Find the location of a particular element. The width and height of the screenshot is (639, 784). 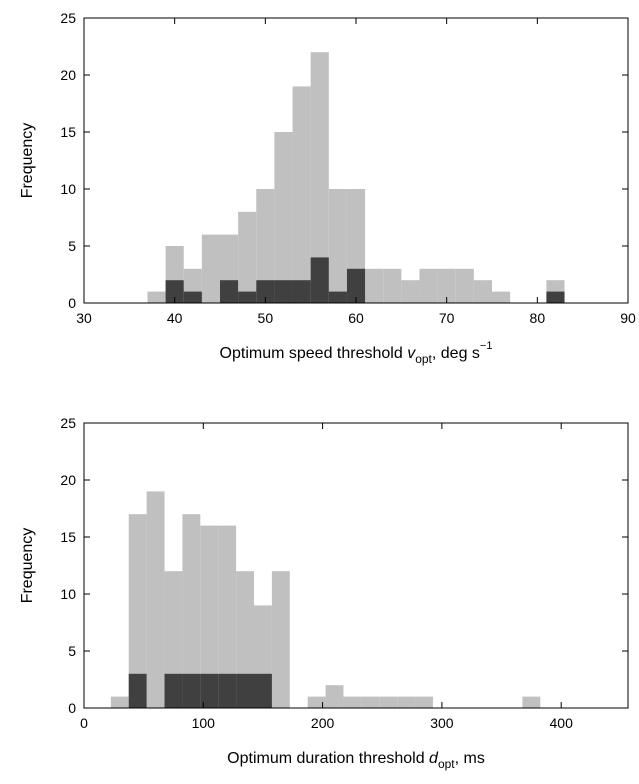

x-axis-label-part: , deg s is located at coordinates (456, 353).